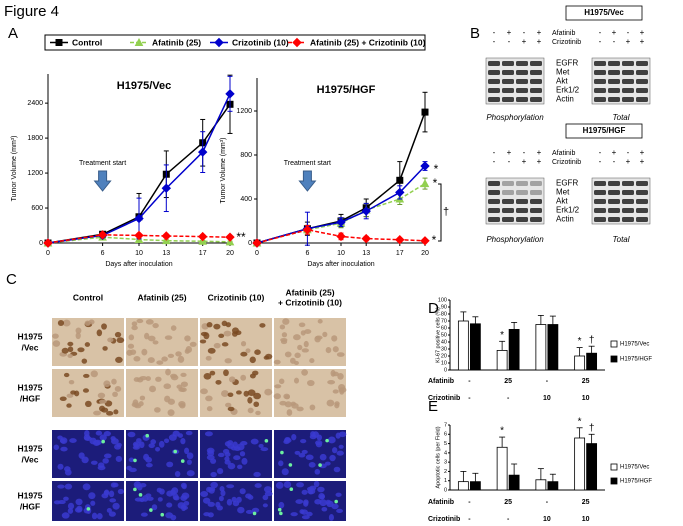 Image resolution: width=683 pixels, height=526 pixels. Describe the element at coordinates (445, 481) in the screenshot. I see `y-tick-label: 1` at that location.